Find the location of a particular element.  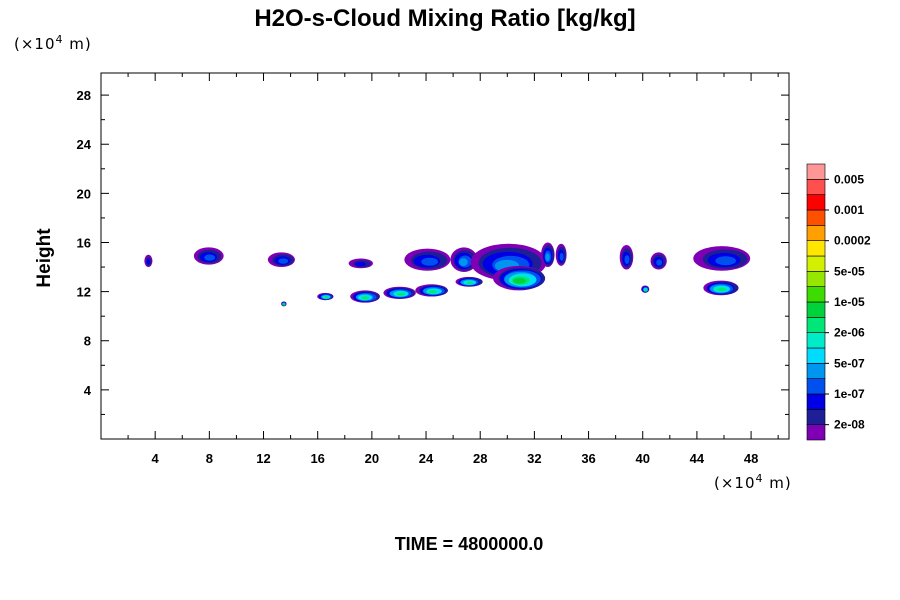

cloud-field is located at coordinates (447, 274).